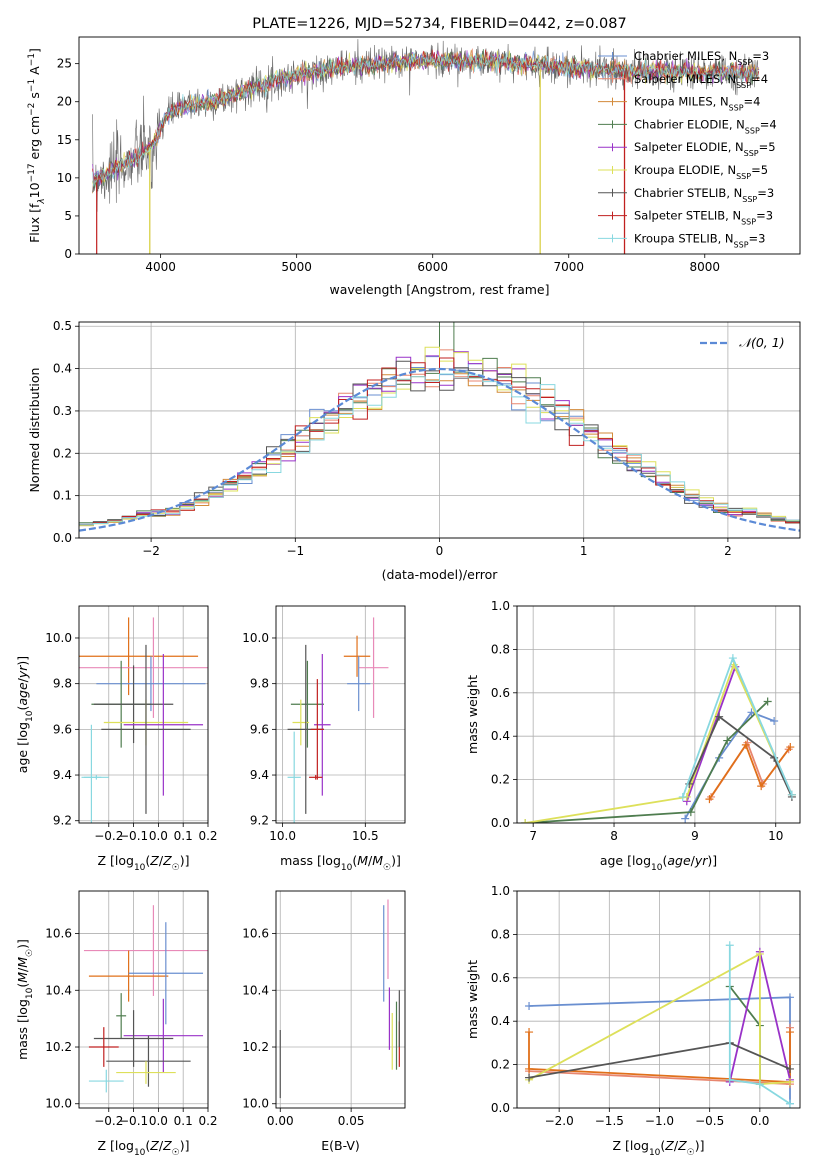  Describe the element at coordinates (183, 836) in the screenshot. I see `x-tick-label: 0.1` at that location.